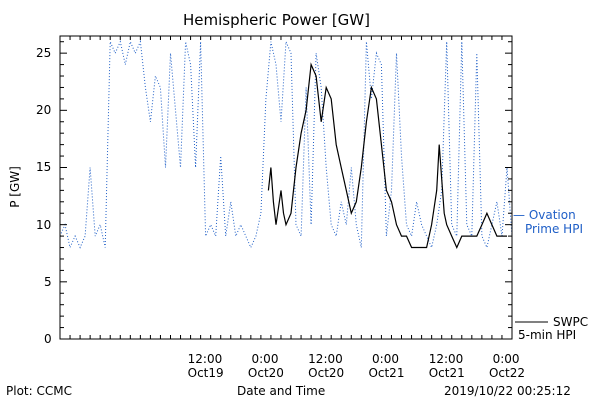 The height and width of the screenshot is (400, 600). What do you see at coordinates (44, 224) in the screenshot?
I see `y-tick-label: 10` at bounding box center [44, 224].